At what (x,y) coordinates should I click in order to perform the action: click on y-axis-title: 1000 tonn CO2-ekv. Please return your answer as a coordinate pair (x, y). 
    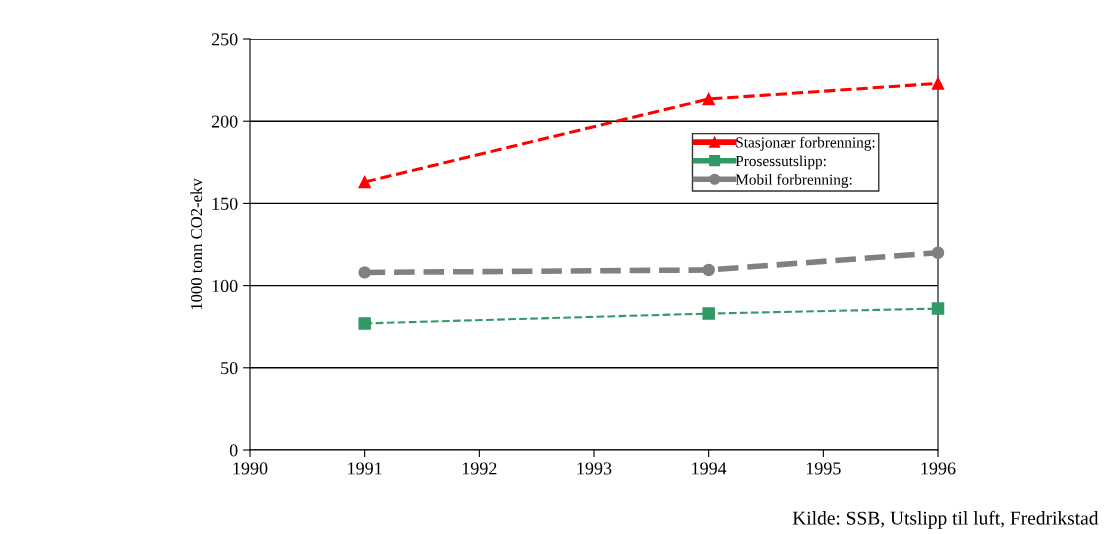
    Looking at the image, I should click on (196, 244).